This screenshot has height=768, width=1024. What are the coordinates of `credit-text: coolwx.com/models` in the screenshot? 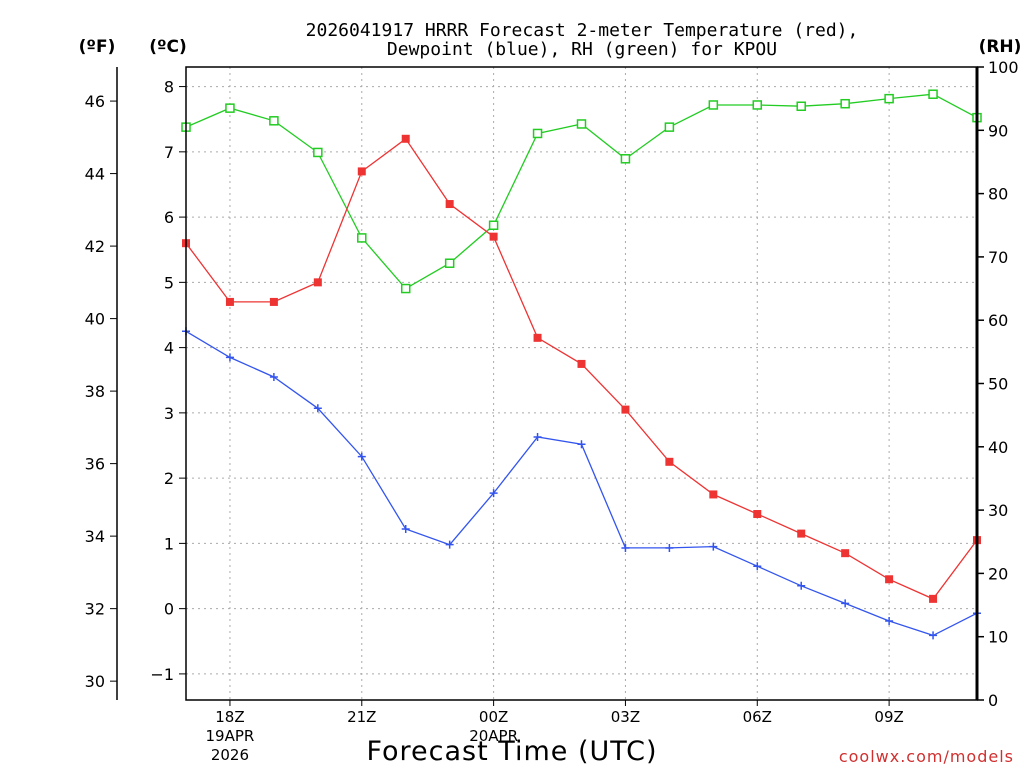 It's located at (926, 756).